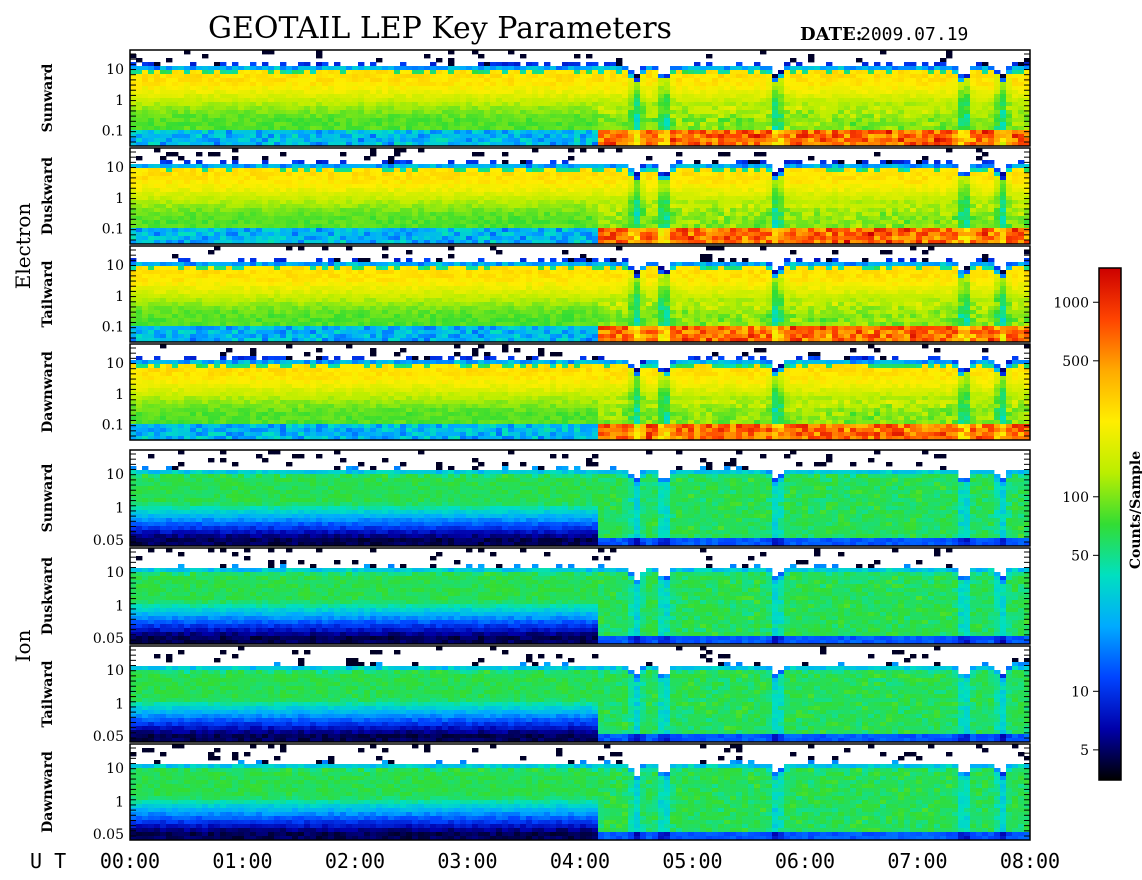  What do you see at coordinates (692, 861) in the screenshot?
I see `time-tick-label: 05:00` at bounding box center [692, 861].